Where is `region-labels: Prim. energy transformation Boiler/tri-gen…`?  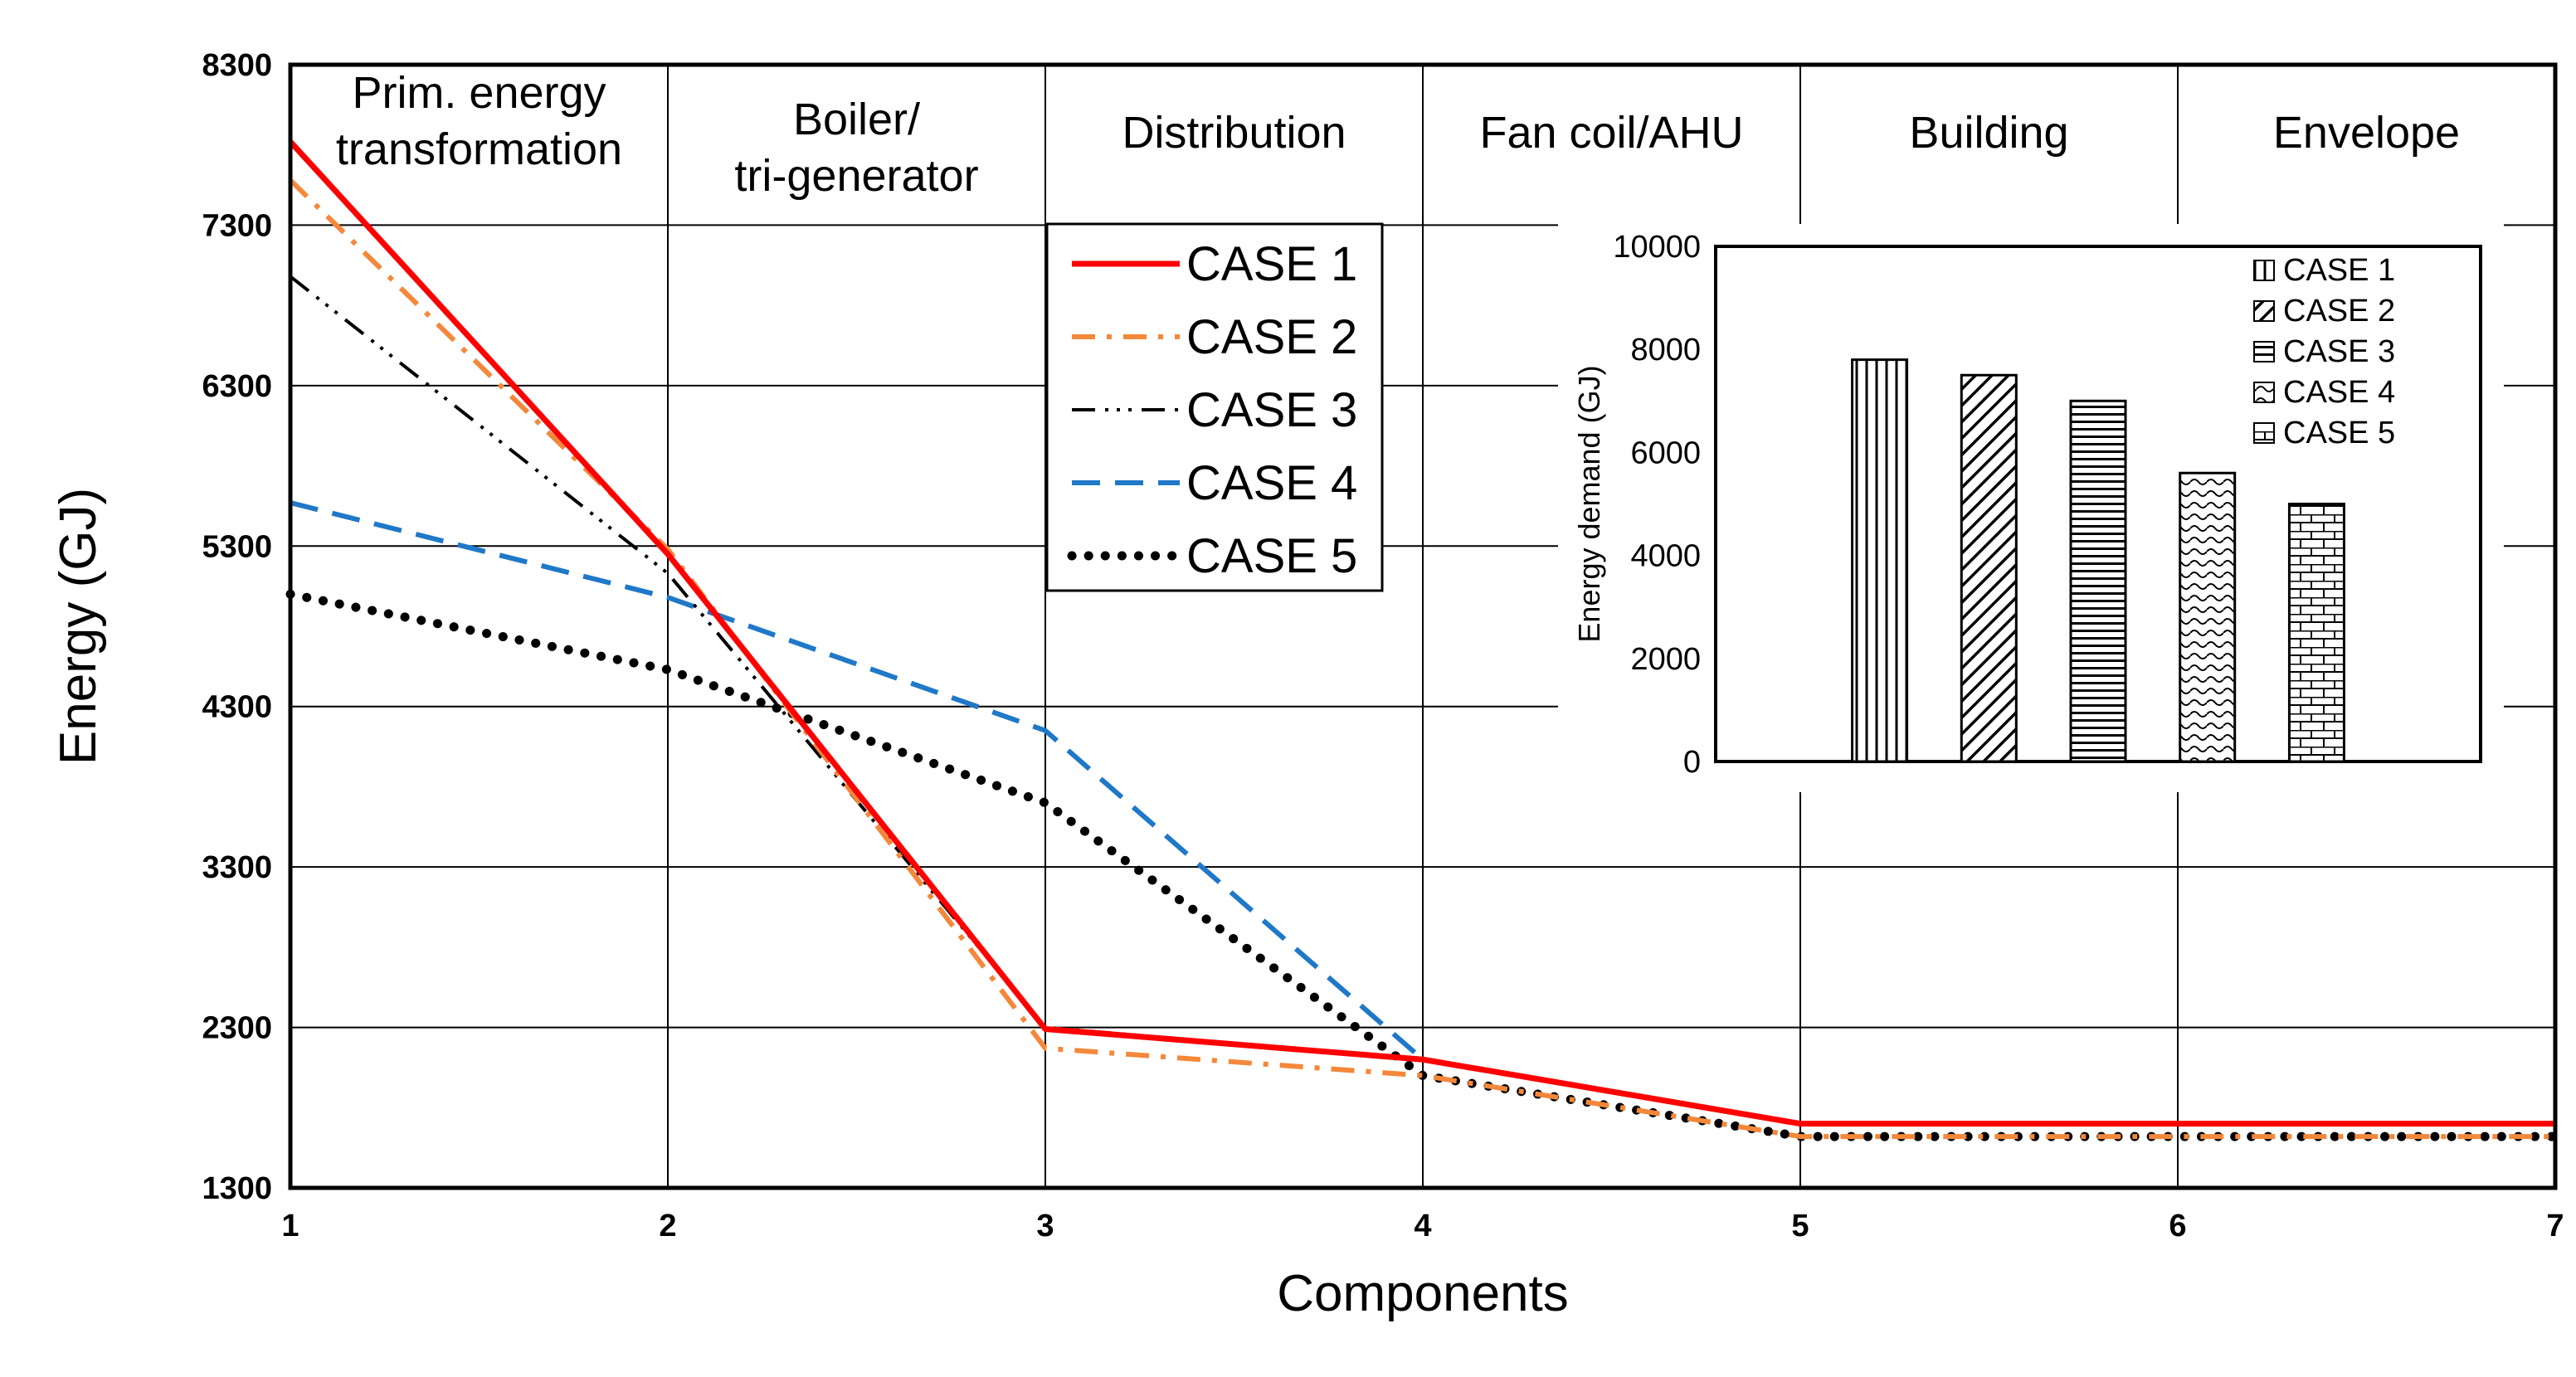
region-labels: Prim. energy transformation Boiler/tri-gen… is located at coordinates (1398, 134).